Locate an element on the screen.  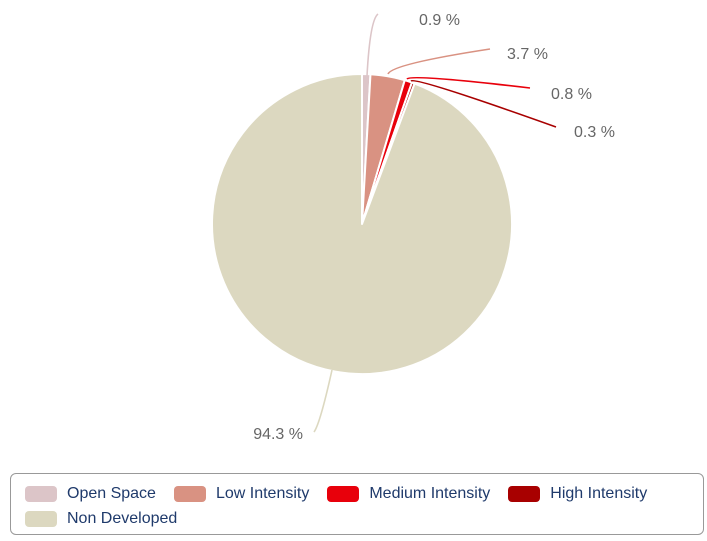
legend-item-non-developed: Non Developed is located at coordinates (101, 519).